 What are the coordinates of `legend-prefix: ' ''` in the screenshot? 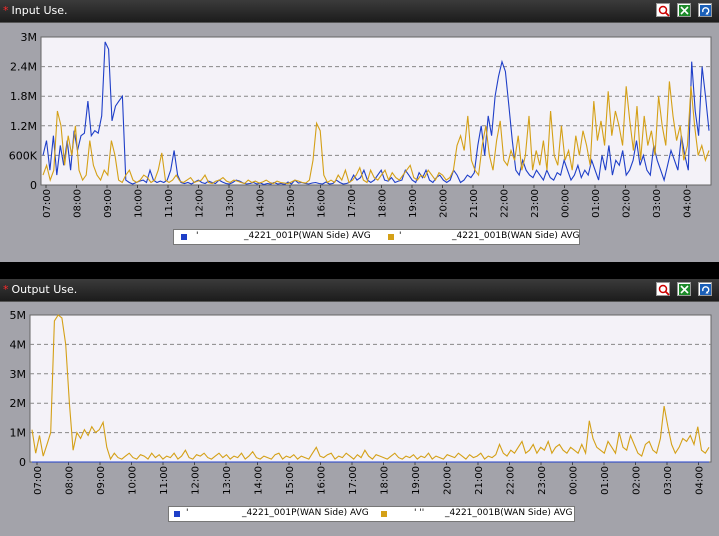 It's located at (419, 513).